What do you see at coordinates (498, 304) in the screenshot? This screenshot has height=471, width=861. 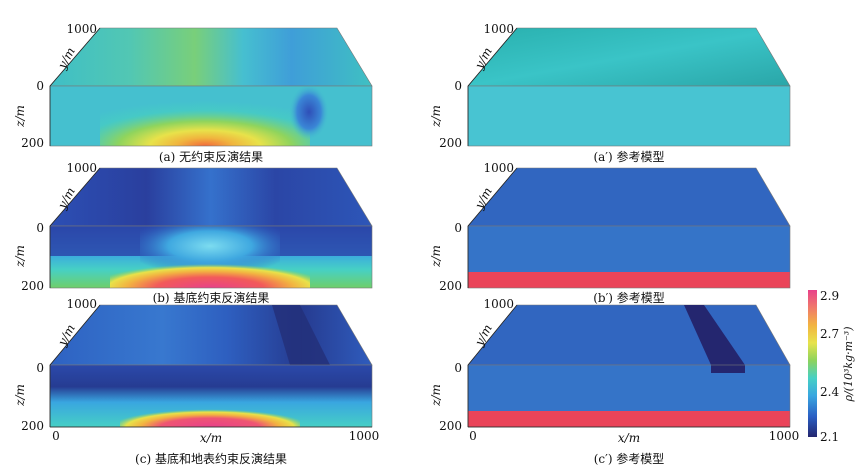 I see `panel-c-prime-y-tick: 1000` at bounding box center [498, 304].